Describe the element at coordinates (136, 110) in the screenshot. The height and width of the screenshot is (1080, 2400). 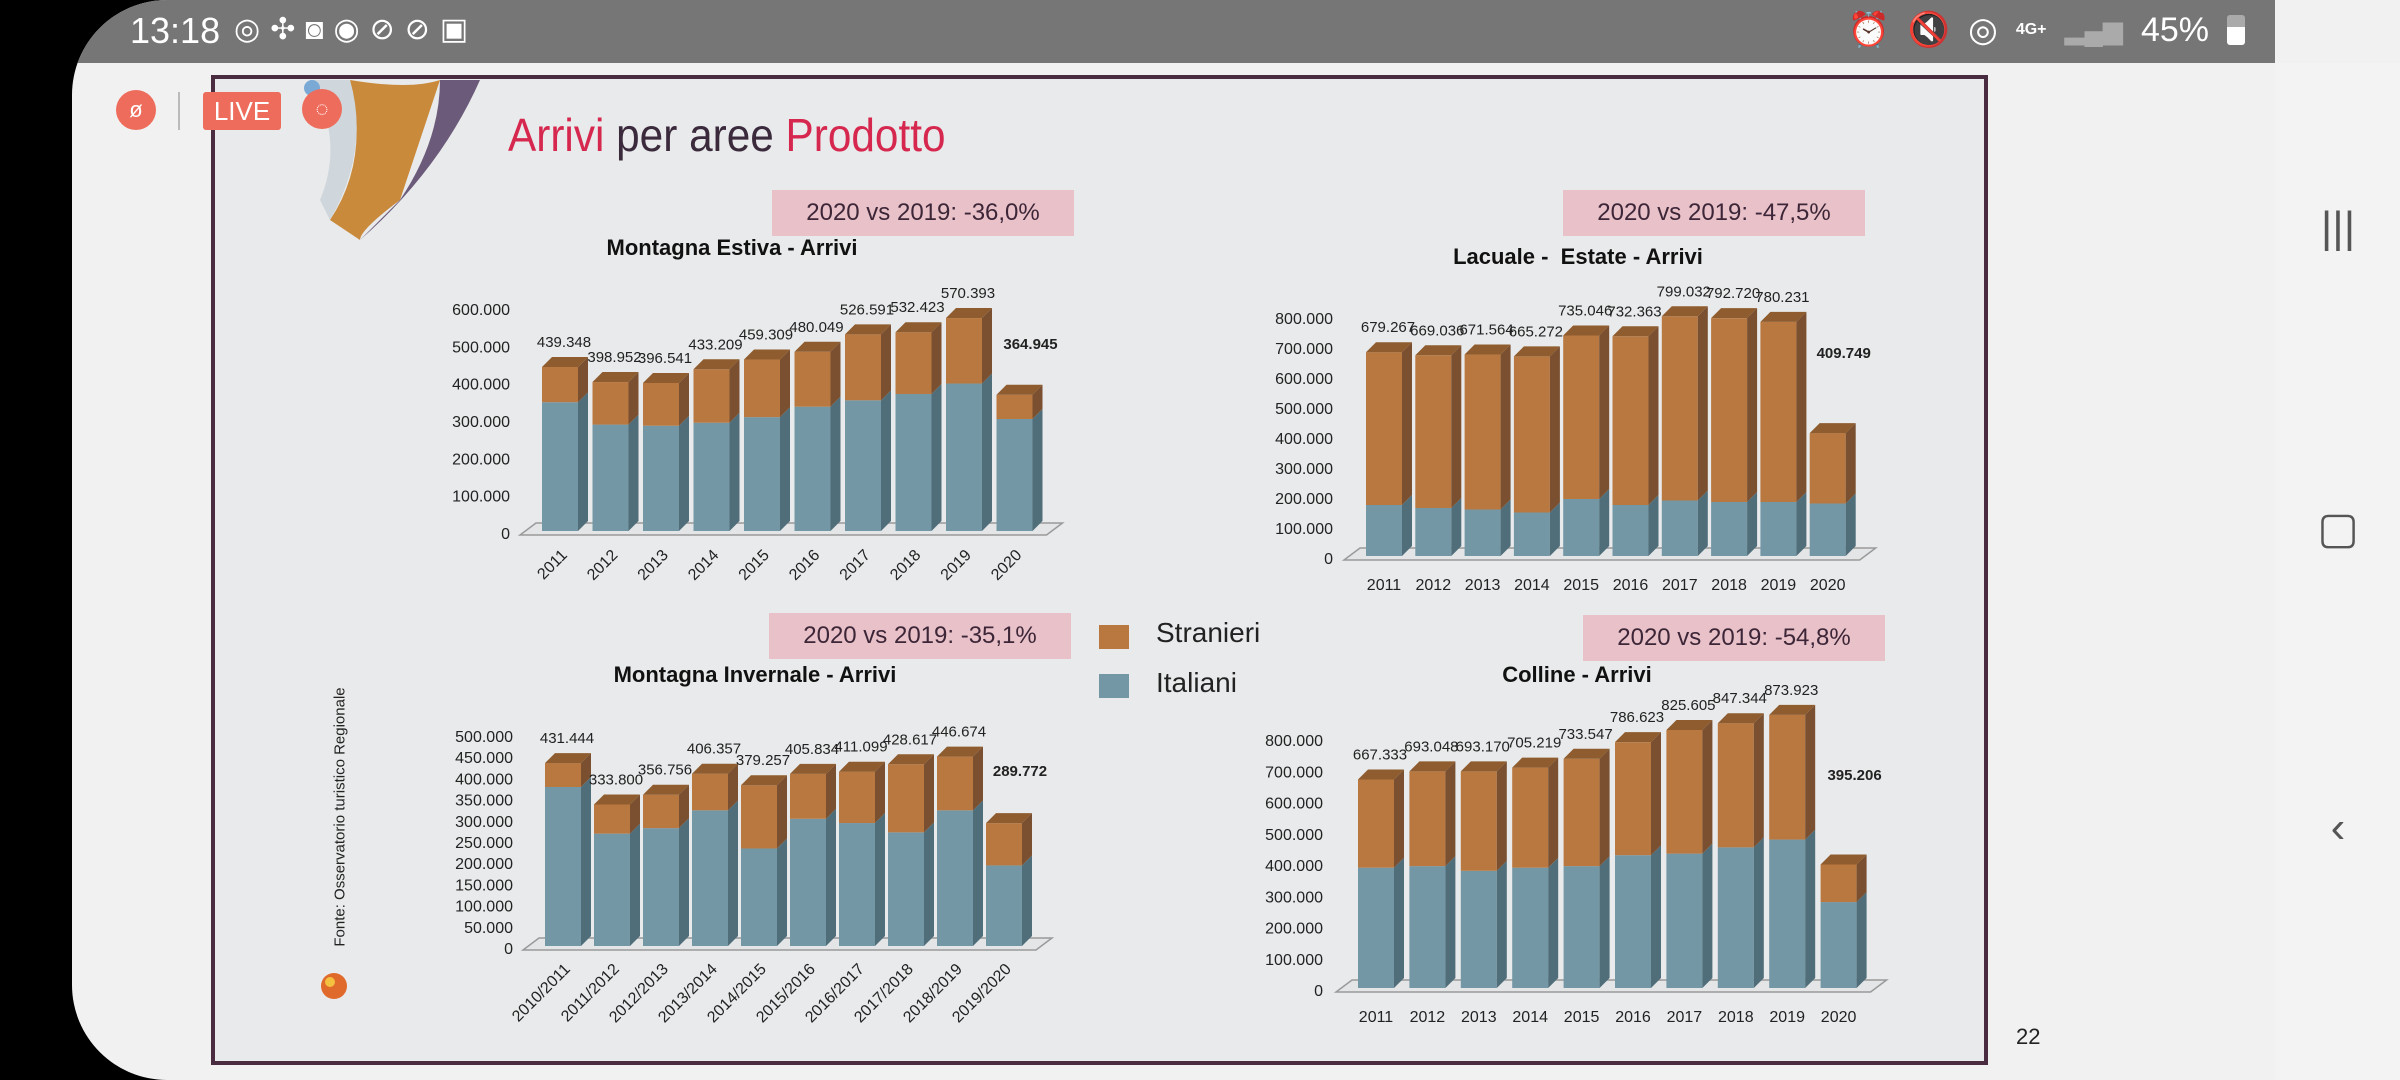
I see `mute-mic-button: ø` at that location.